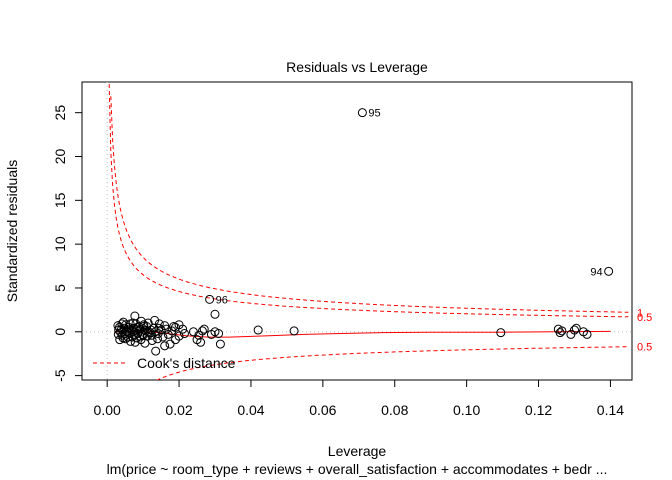 This screenshot has height=480, width=672. Describe the element at coordinates (178, 410) in the screenshot. I see `x-tick-label: 0.02` at that location.